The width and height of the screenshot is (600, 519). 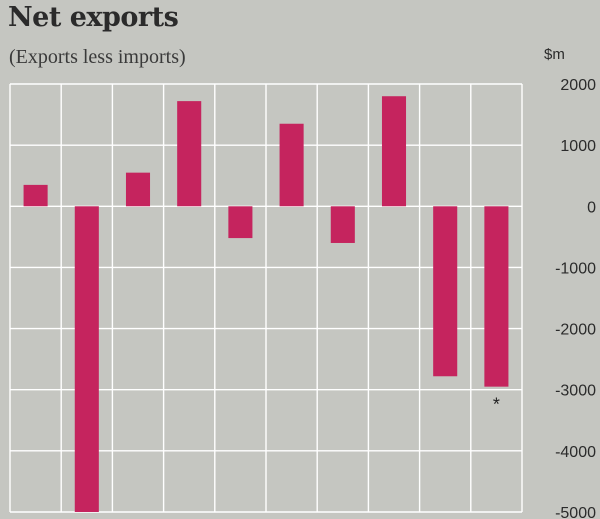 What do you see at coordinates (97, 57) in the screenshot?
I see `chart-subtitle: (Exports less imports)` at bounding box center [97, 57].